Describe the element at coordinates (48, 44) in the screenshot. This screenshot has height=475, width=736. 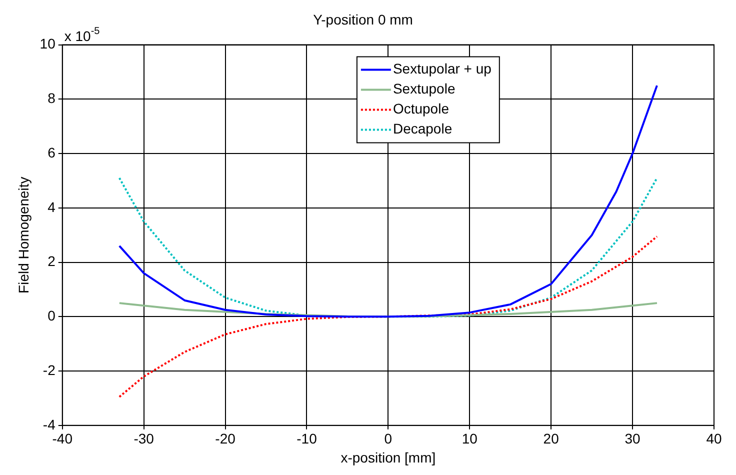
I see `y-tick-label: 10` at that location.